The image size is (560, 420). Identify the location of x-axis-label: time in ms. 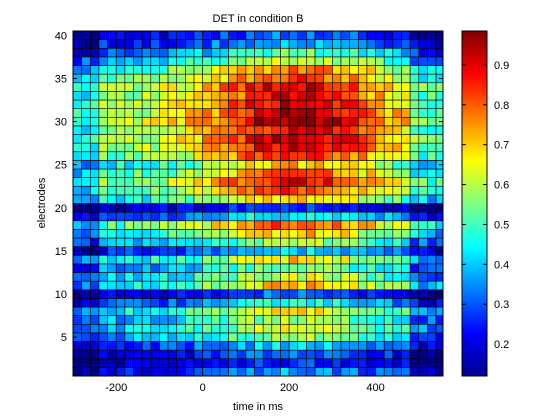
(258, 407).